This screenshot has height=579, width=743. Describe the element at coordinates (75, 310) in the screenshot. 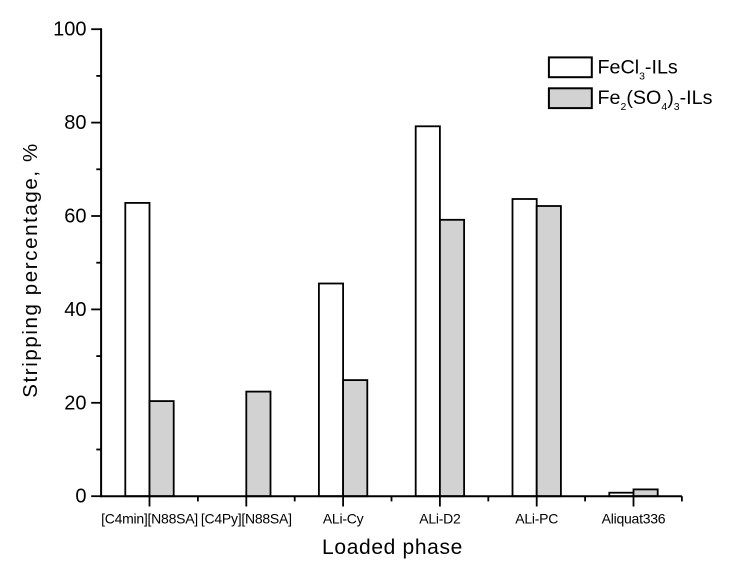

I see `svg-text: 40` at that location.